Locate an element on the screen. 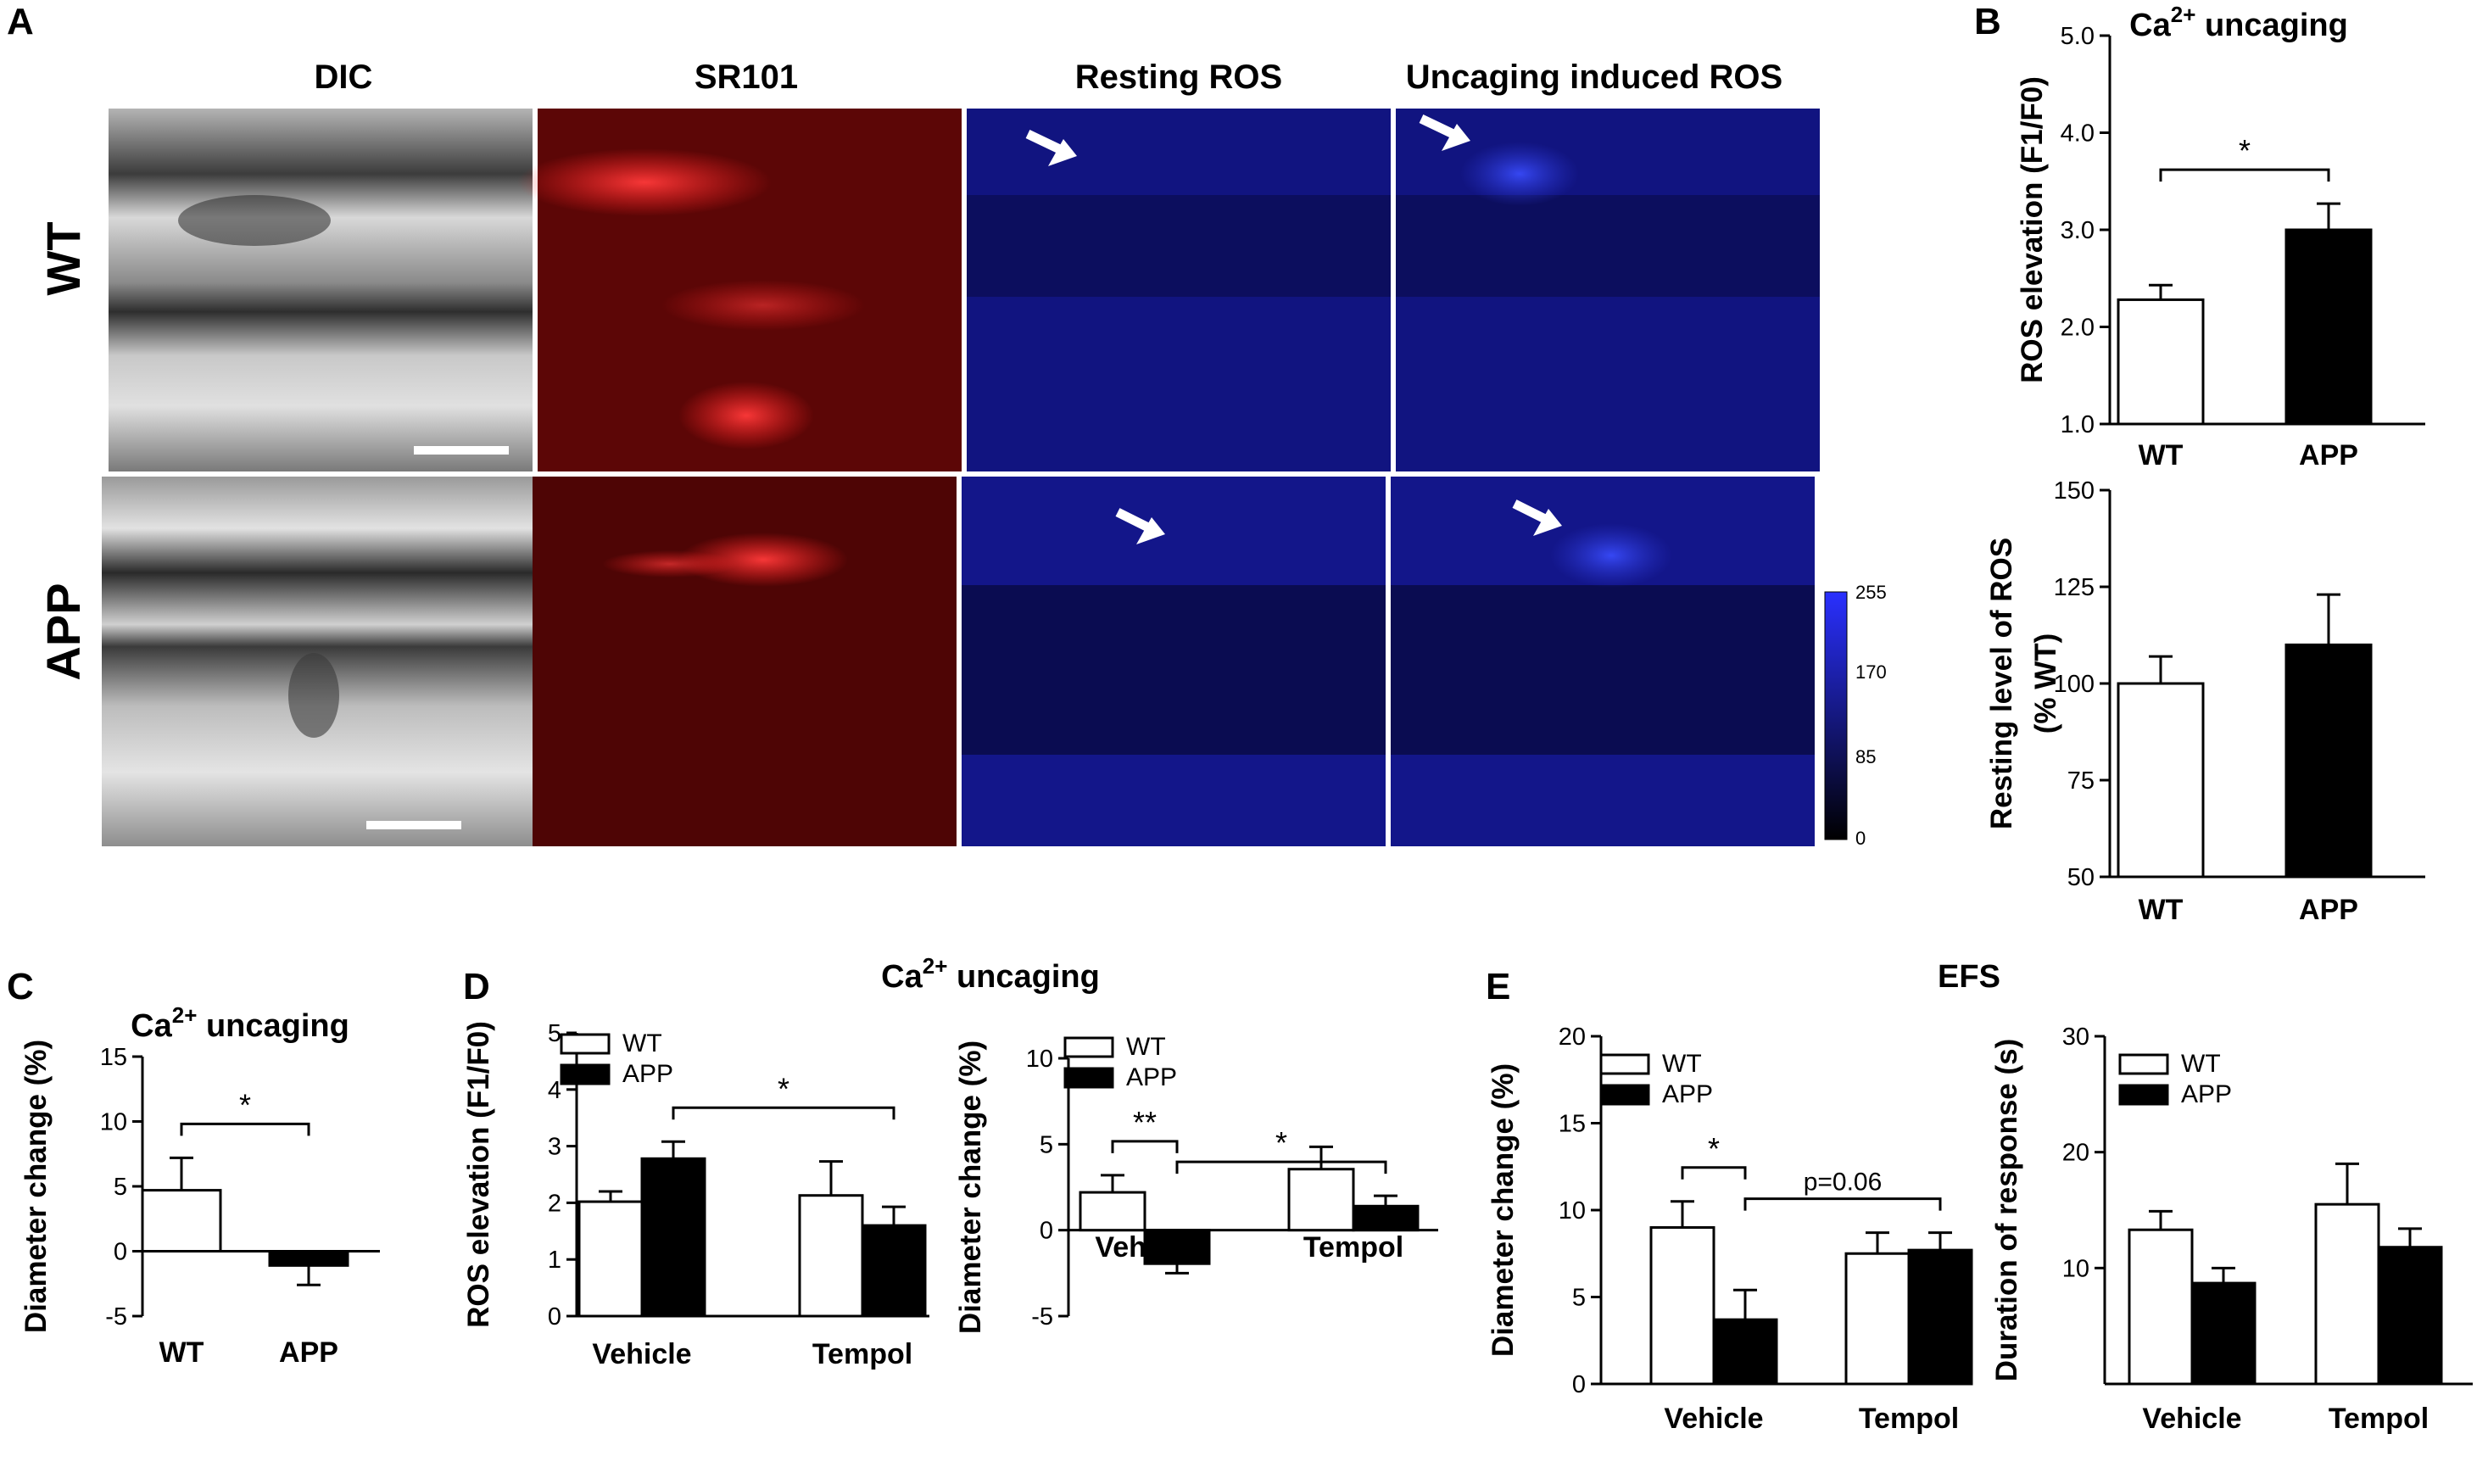 This screenshot has height=1484, width=2488. micrograph-wt-sr101 is located at coordinates (739, 290).